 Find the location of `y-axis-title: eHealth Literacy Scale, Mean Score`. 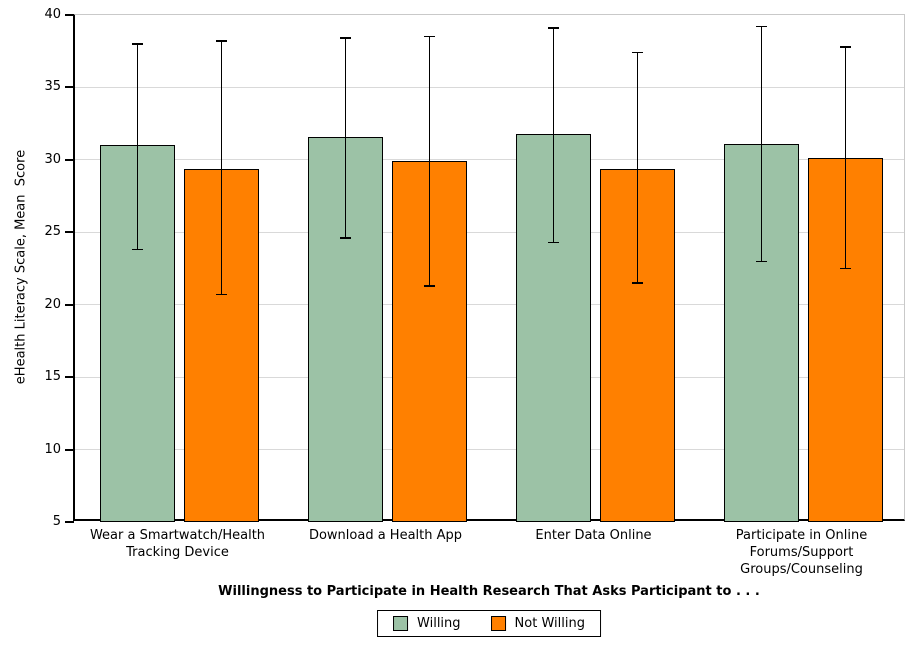

y-axis-title: eHealth Literacy Scale, Mean Score is located at coordinates (21, 267).